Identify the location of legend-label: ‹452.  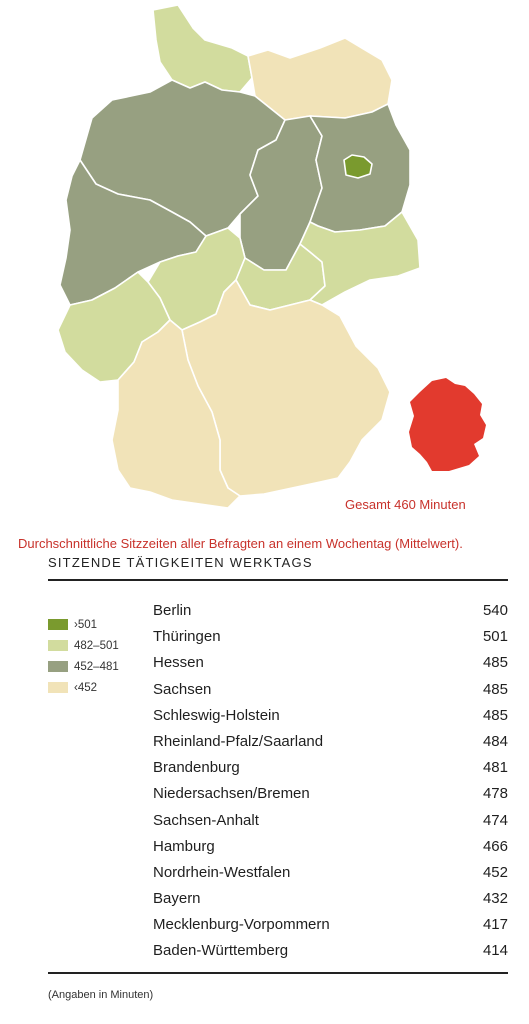
(86, 687).